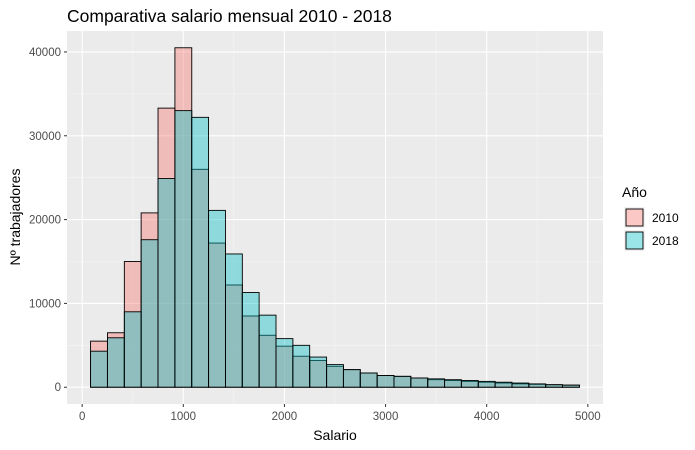 The width and height of the screenshot is (695, 450). Describe the element at coordinates (45, 304) in the screenshot. I see `y-tick-label: 10000` at that location.